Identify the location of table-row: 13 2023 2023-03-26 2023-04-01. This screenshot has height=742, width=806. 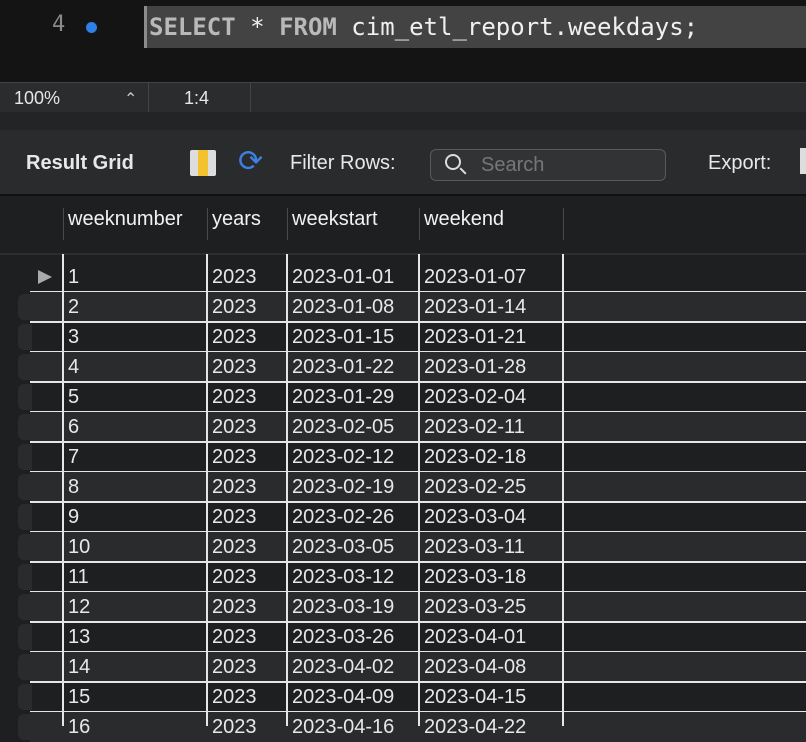
(418, 637).